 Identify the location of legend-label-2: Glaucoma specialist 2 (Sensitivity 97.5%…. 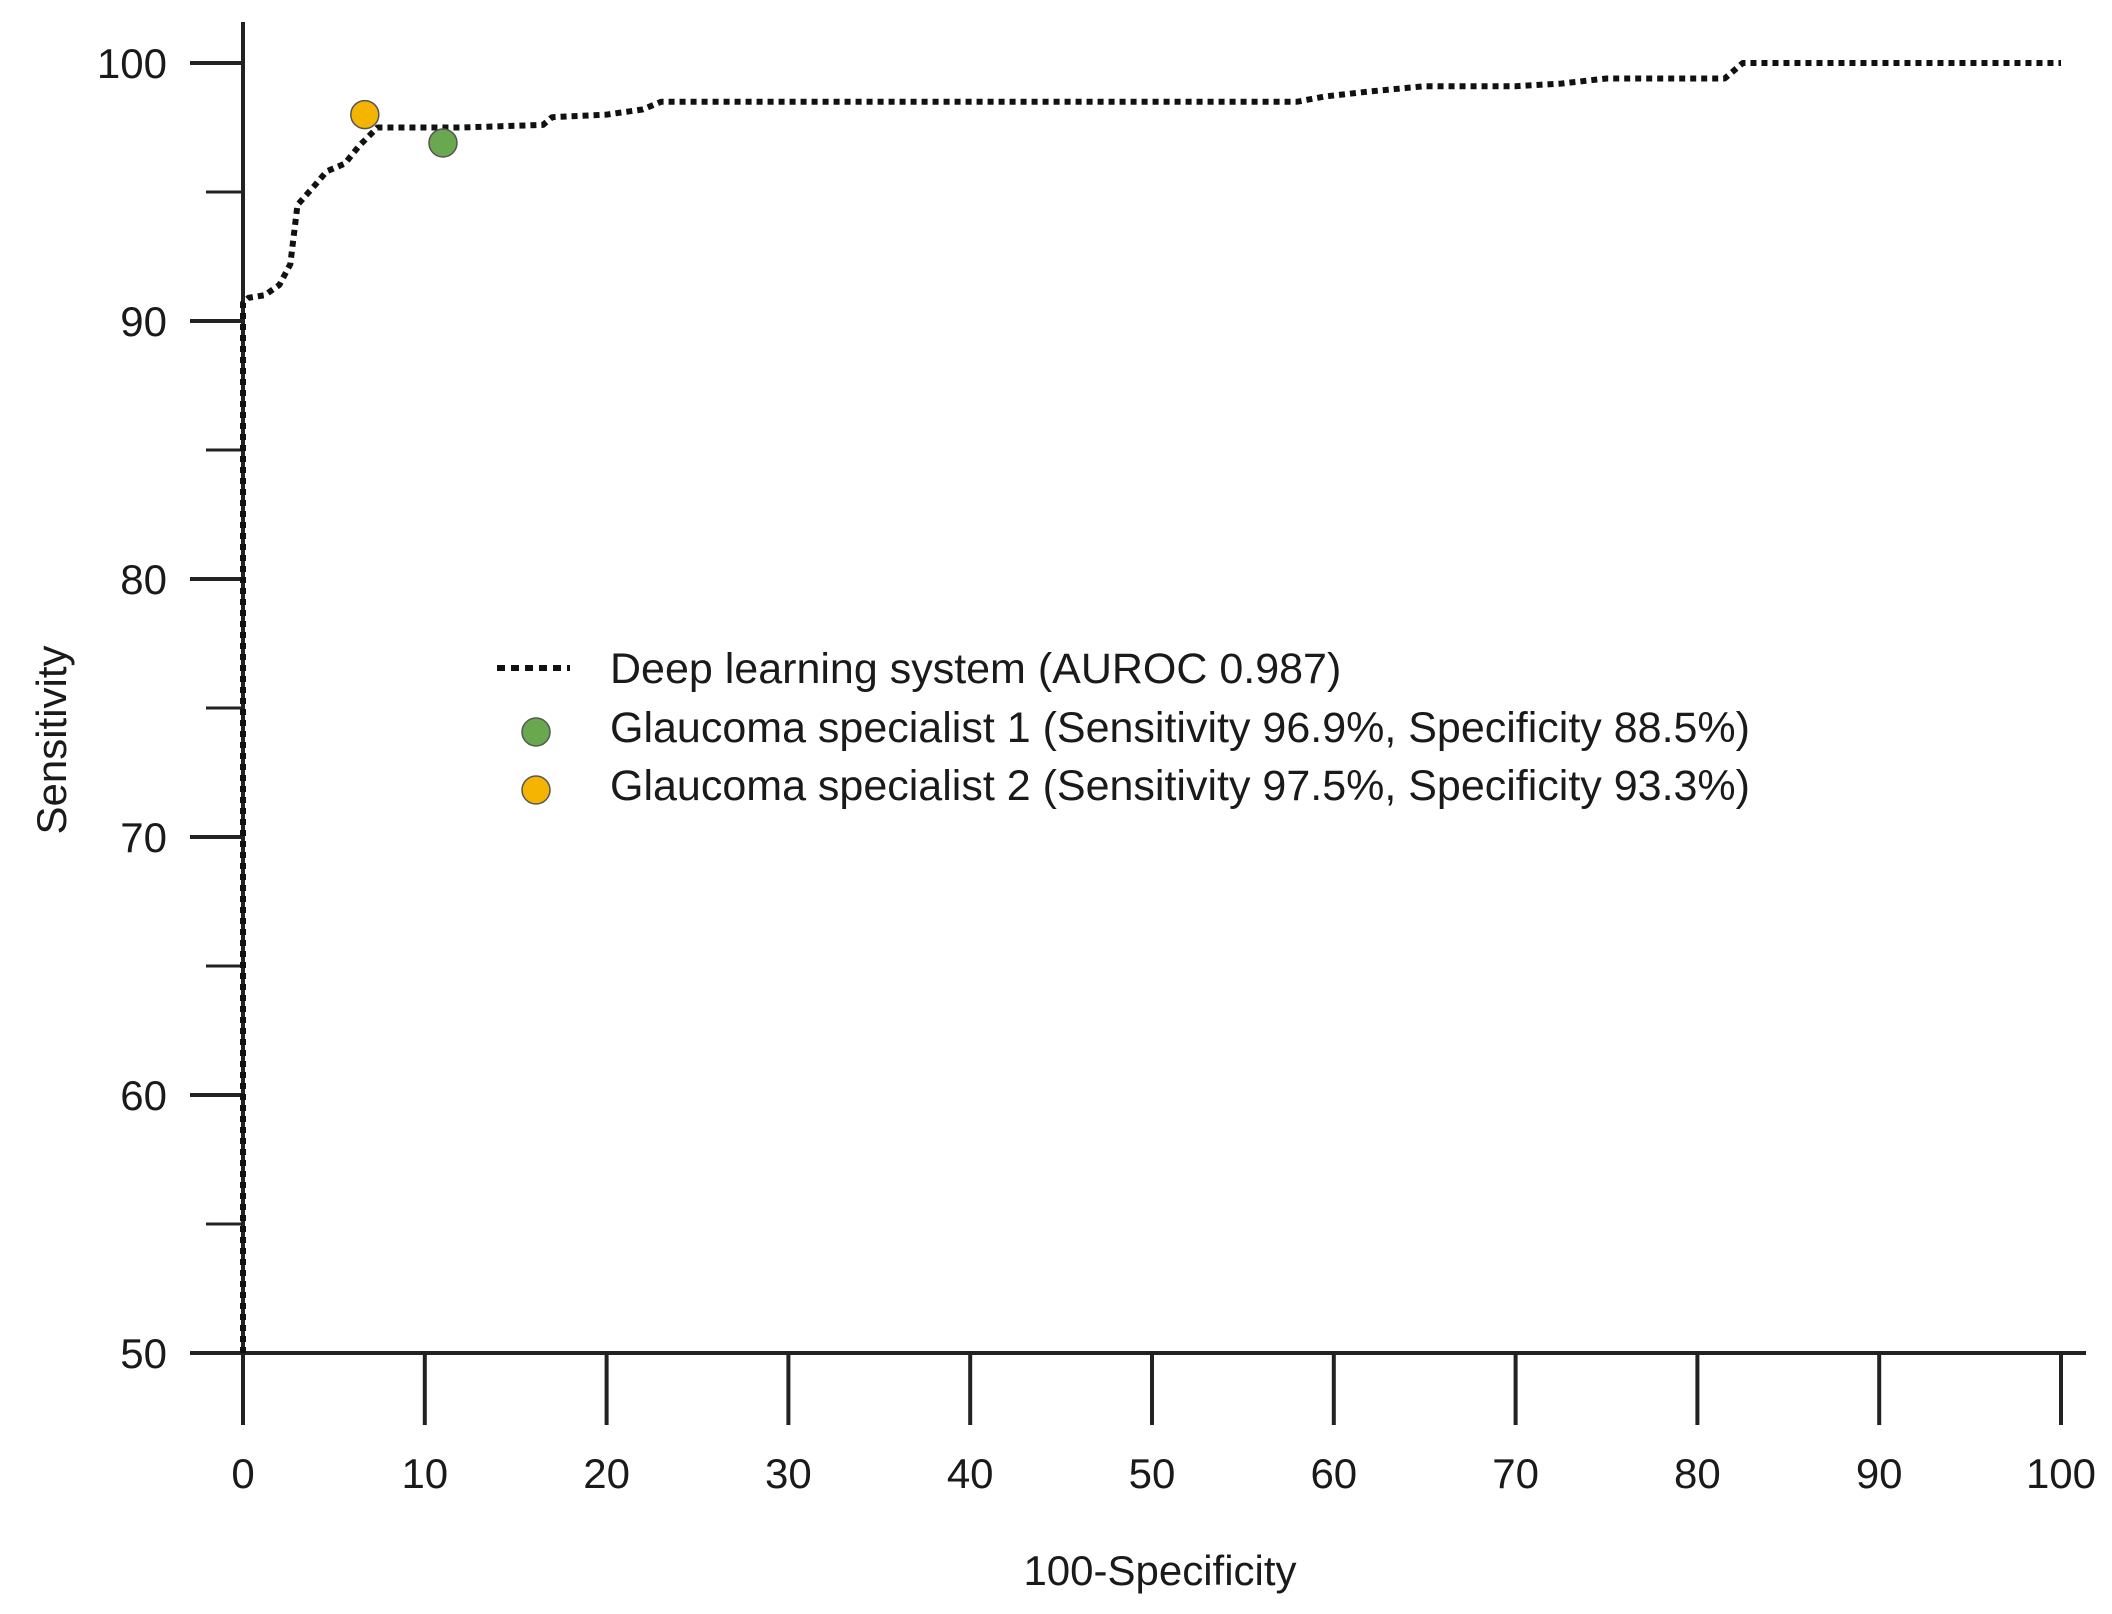
(1180, 786).